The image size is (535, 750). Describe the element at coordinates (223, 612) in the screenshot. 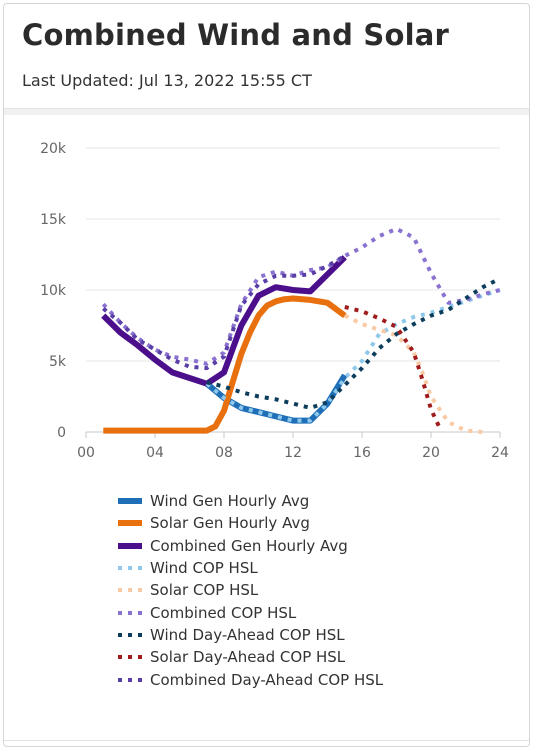

I see `legend-label: Combined COP HSL` at that location.